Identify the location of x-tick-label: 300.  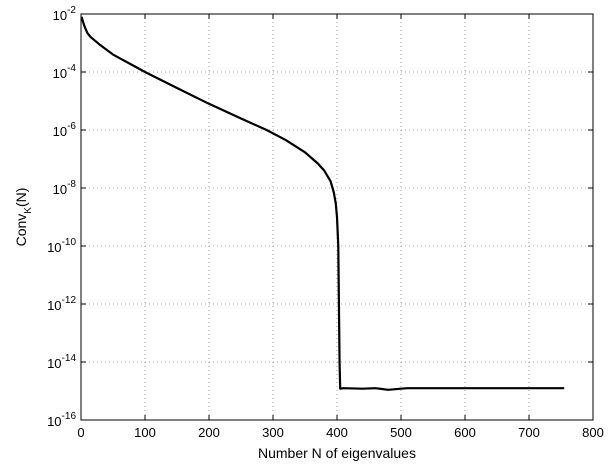
(273, 432).